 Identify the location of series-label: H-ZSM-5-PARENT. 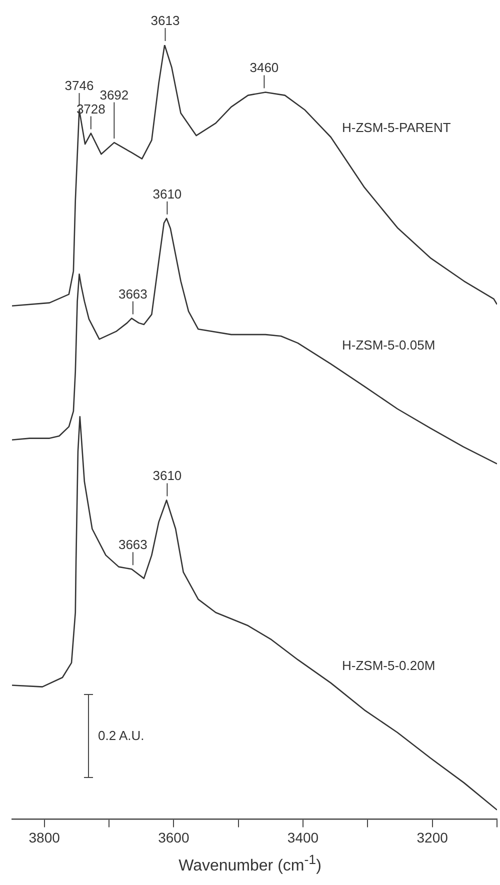
(396, 127).